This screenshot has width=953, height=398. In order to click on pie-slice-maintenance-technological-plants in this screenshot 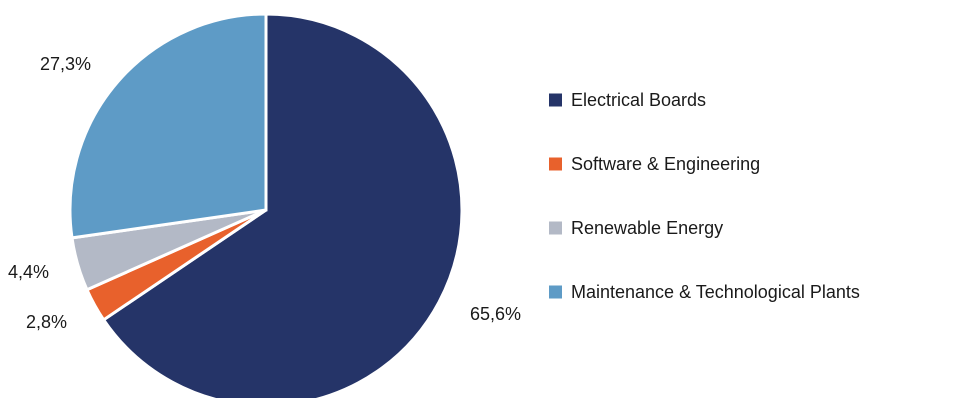, I will do `click(168, 126)`.